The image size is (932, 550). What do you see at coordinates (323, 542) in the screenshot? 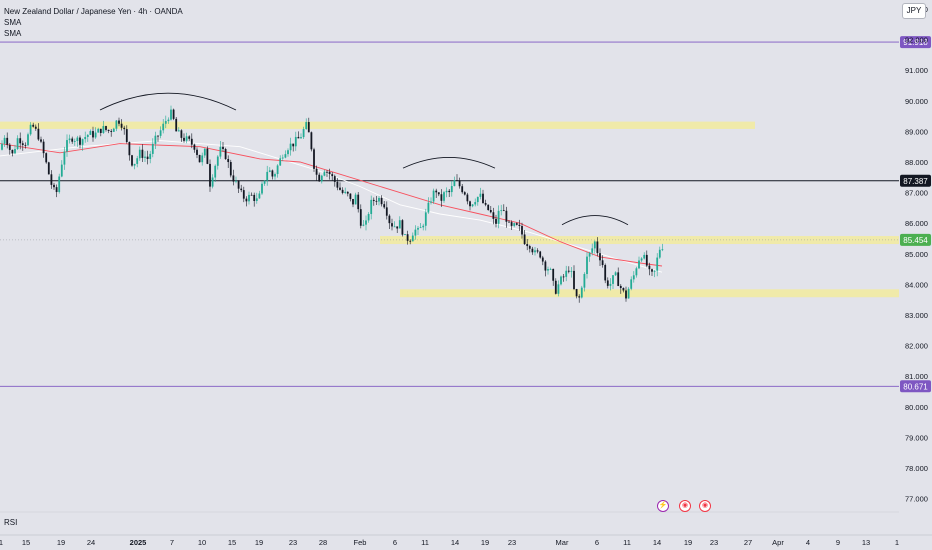
I see `time-axis-tick: 28` at bounding box center [323, 542].